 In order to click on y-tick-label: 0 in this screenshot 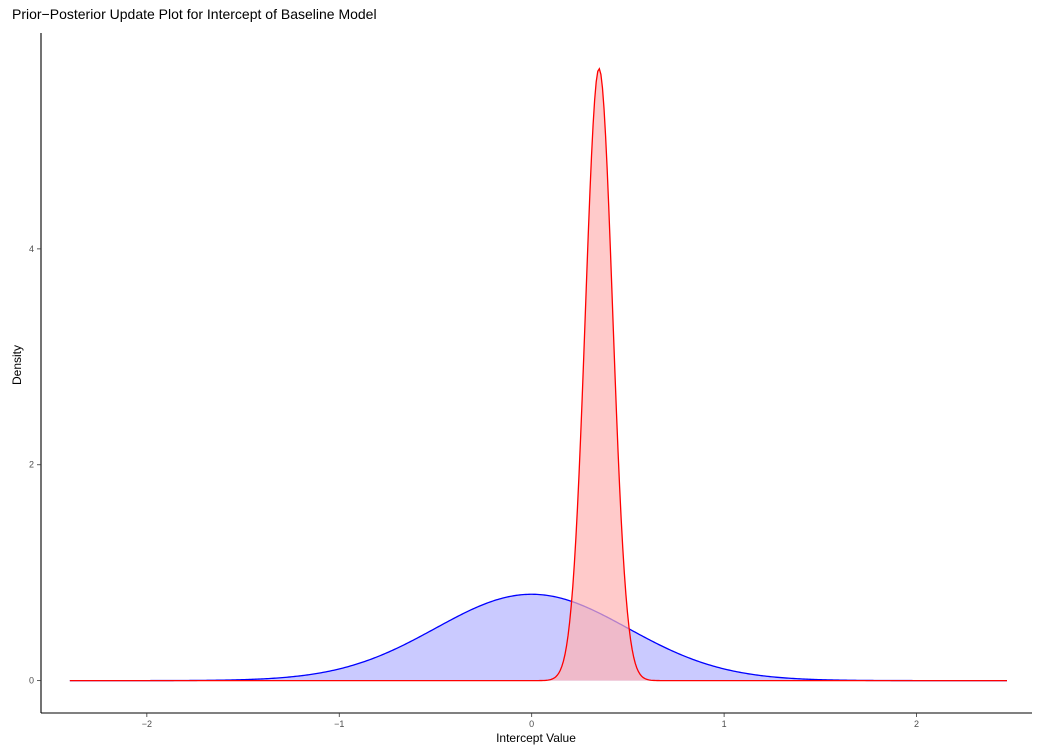, I will do `click(31, 681)`.